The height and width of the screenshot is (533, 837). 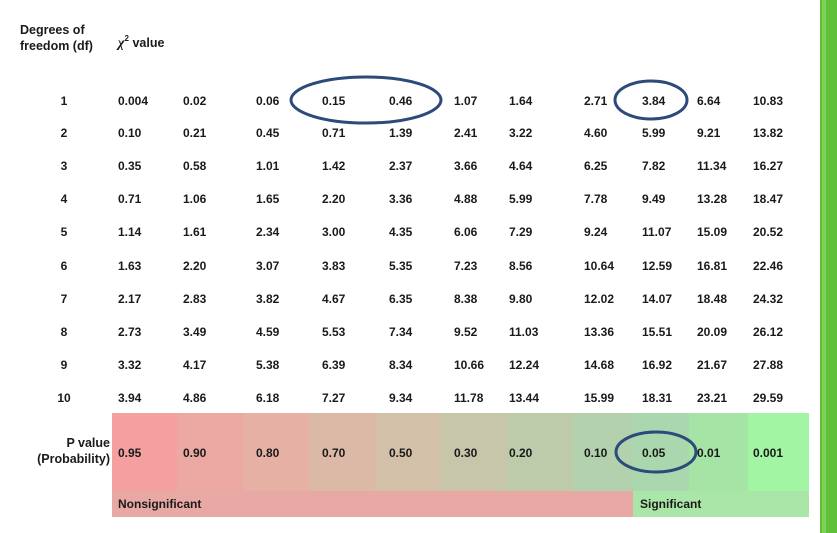 I want to click on chi-superscript: 2, so click(x=126, y=38).